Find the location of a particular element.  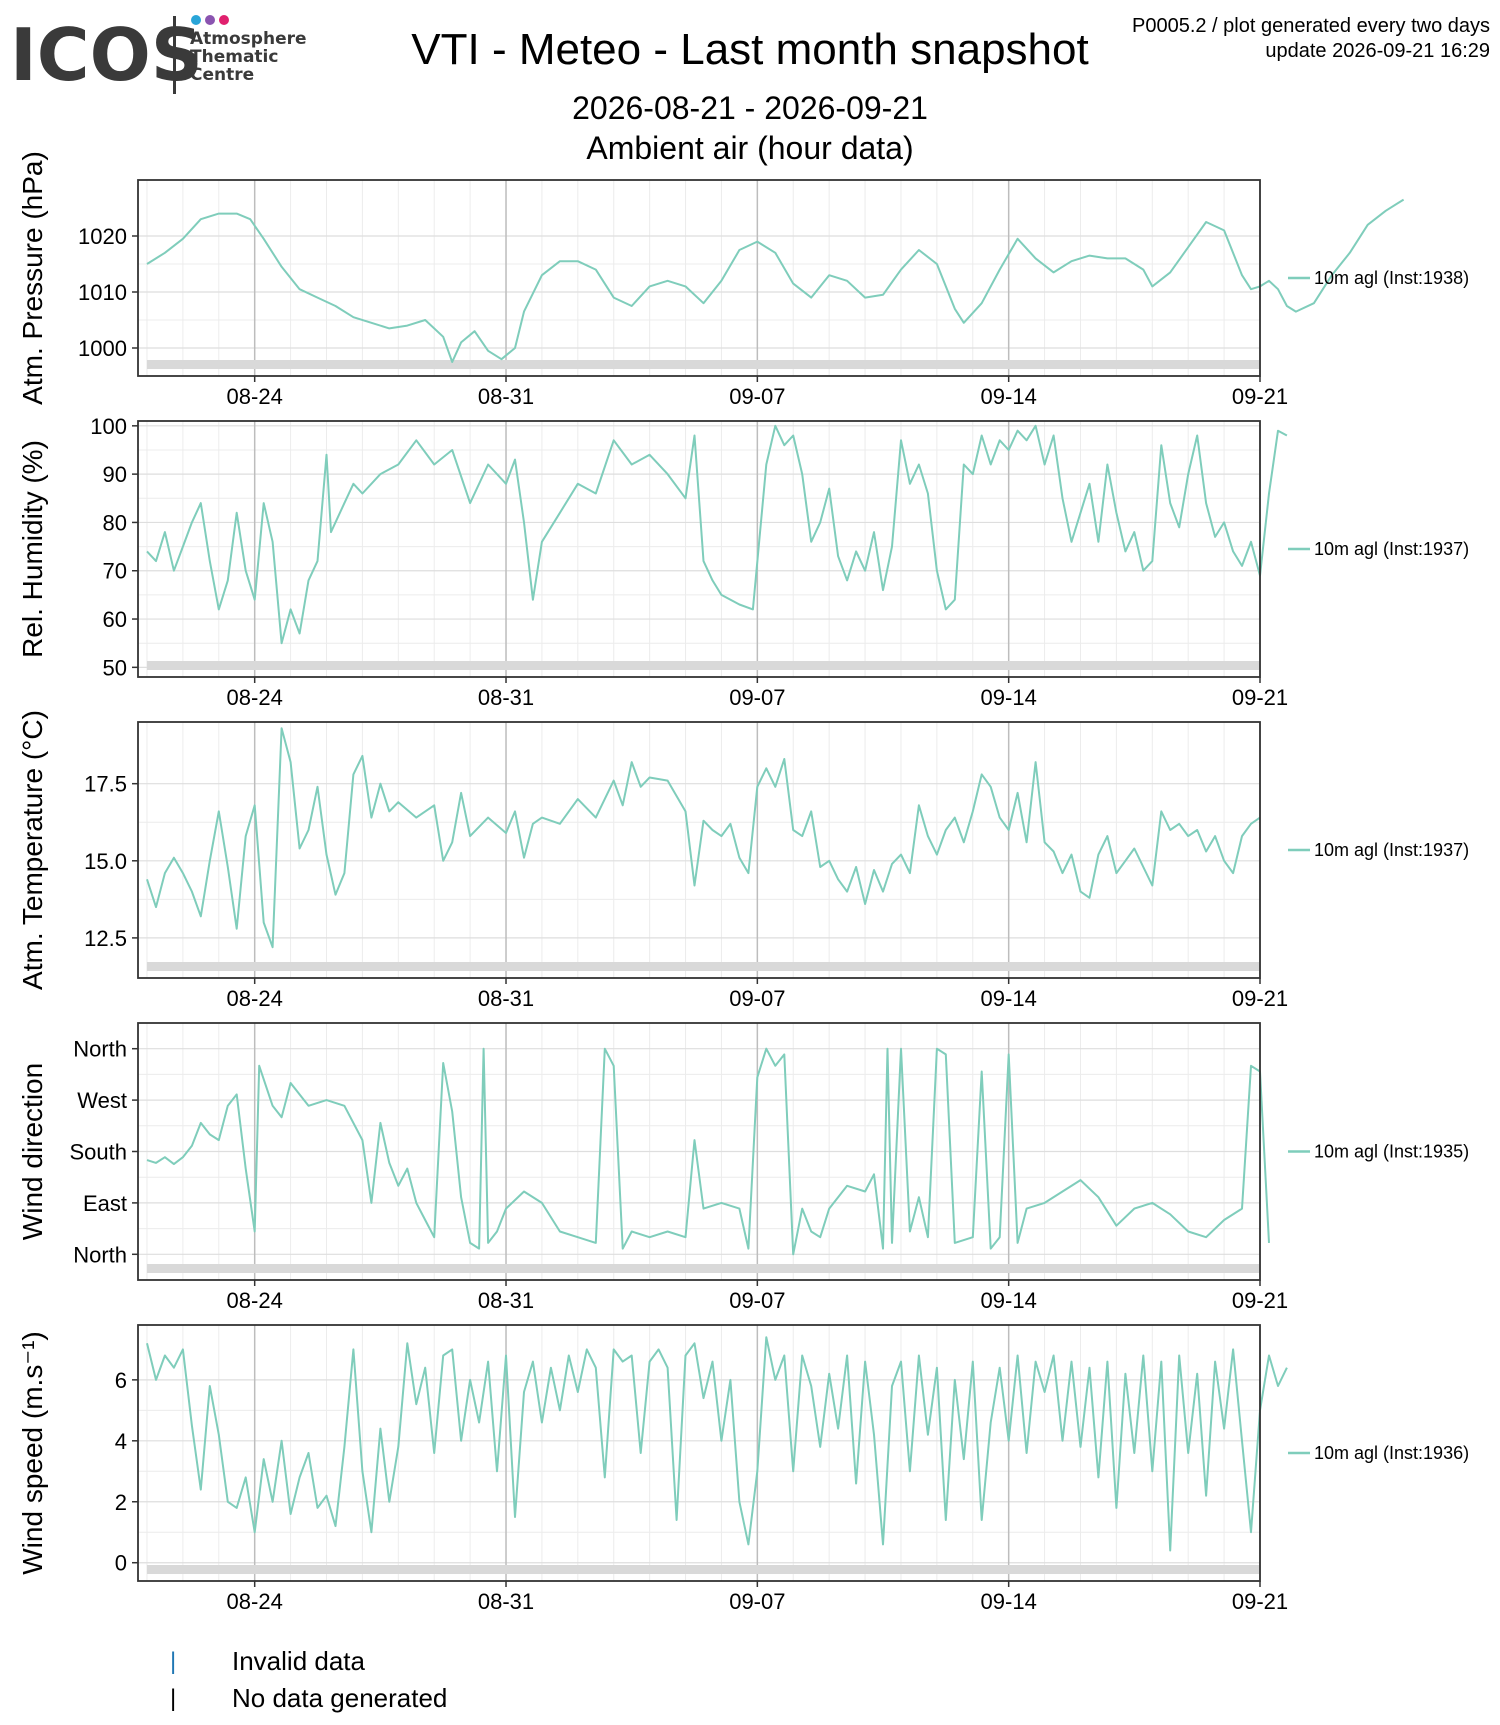

no-data-mark: | is located at coordinates (173, 1698).